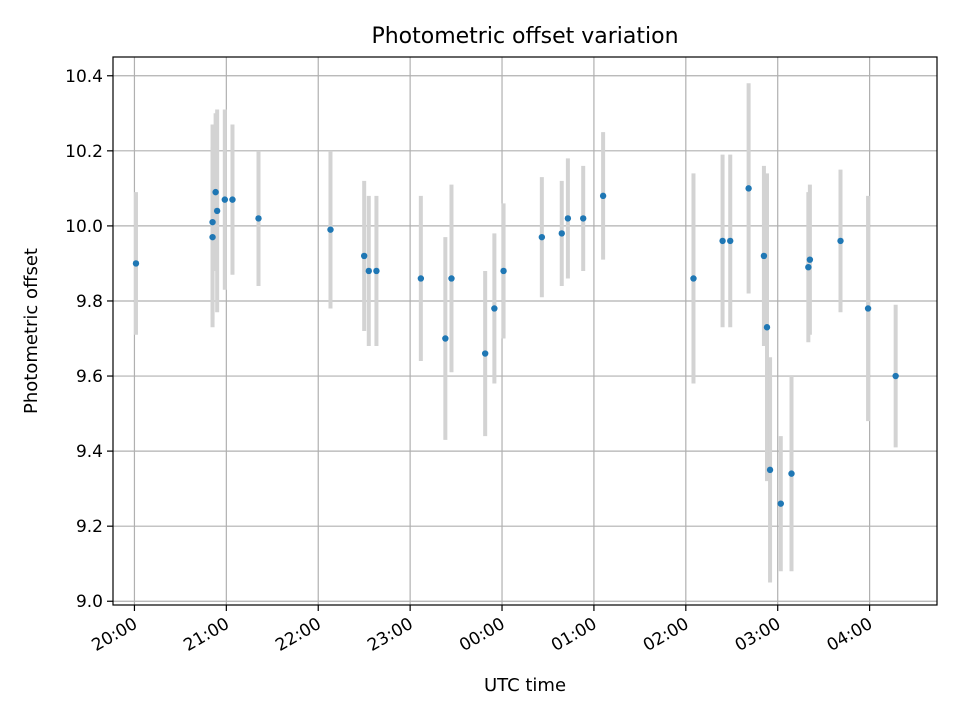 The image size is (960, 720). Describe the element at coordinates (524, 36) in the screenshot. I see `chart-title: Photometric offset variation` at that location.